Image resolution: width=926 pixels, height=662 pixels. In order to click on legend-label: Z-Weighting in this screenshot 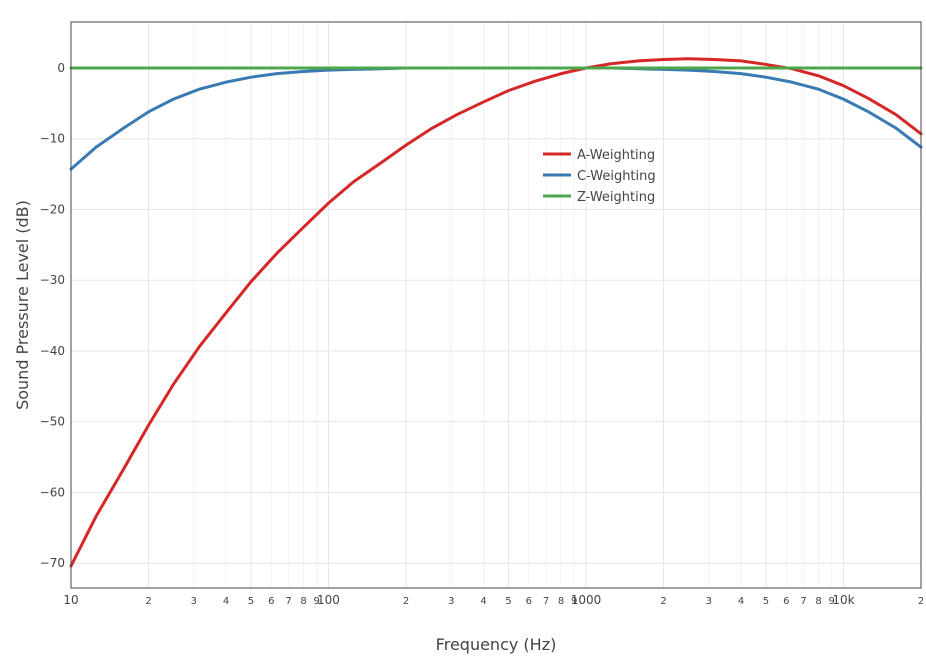, I will do `click(616, 197)`.